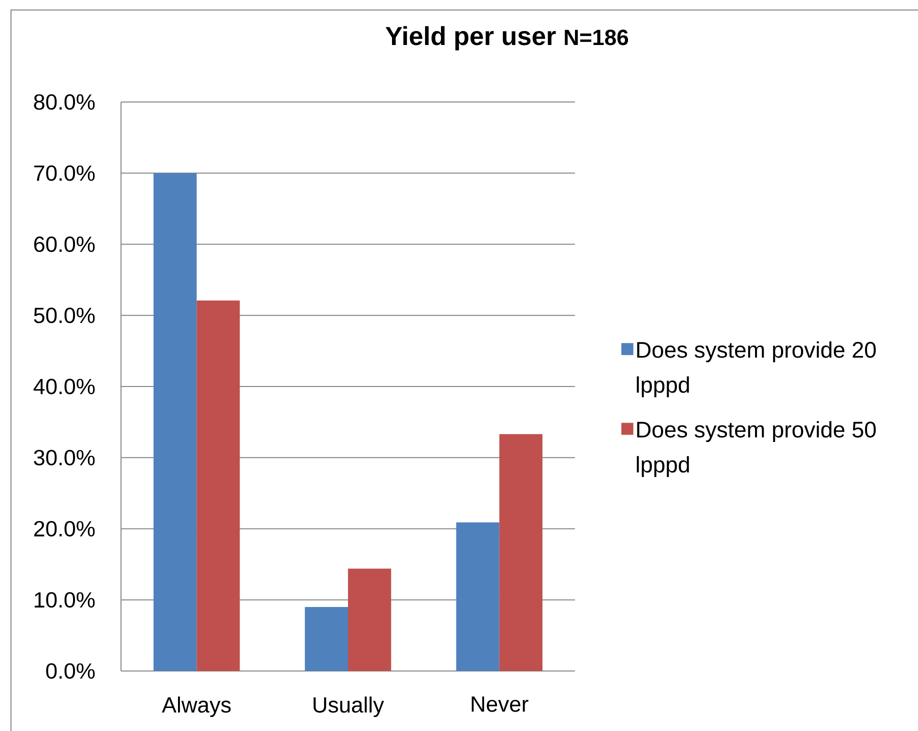  Describe the element at coordinates (500, 704) in the screenshot. I see `x-tick-label: Never` at that location.